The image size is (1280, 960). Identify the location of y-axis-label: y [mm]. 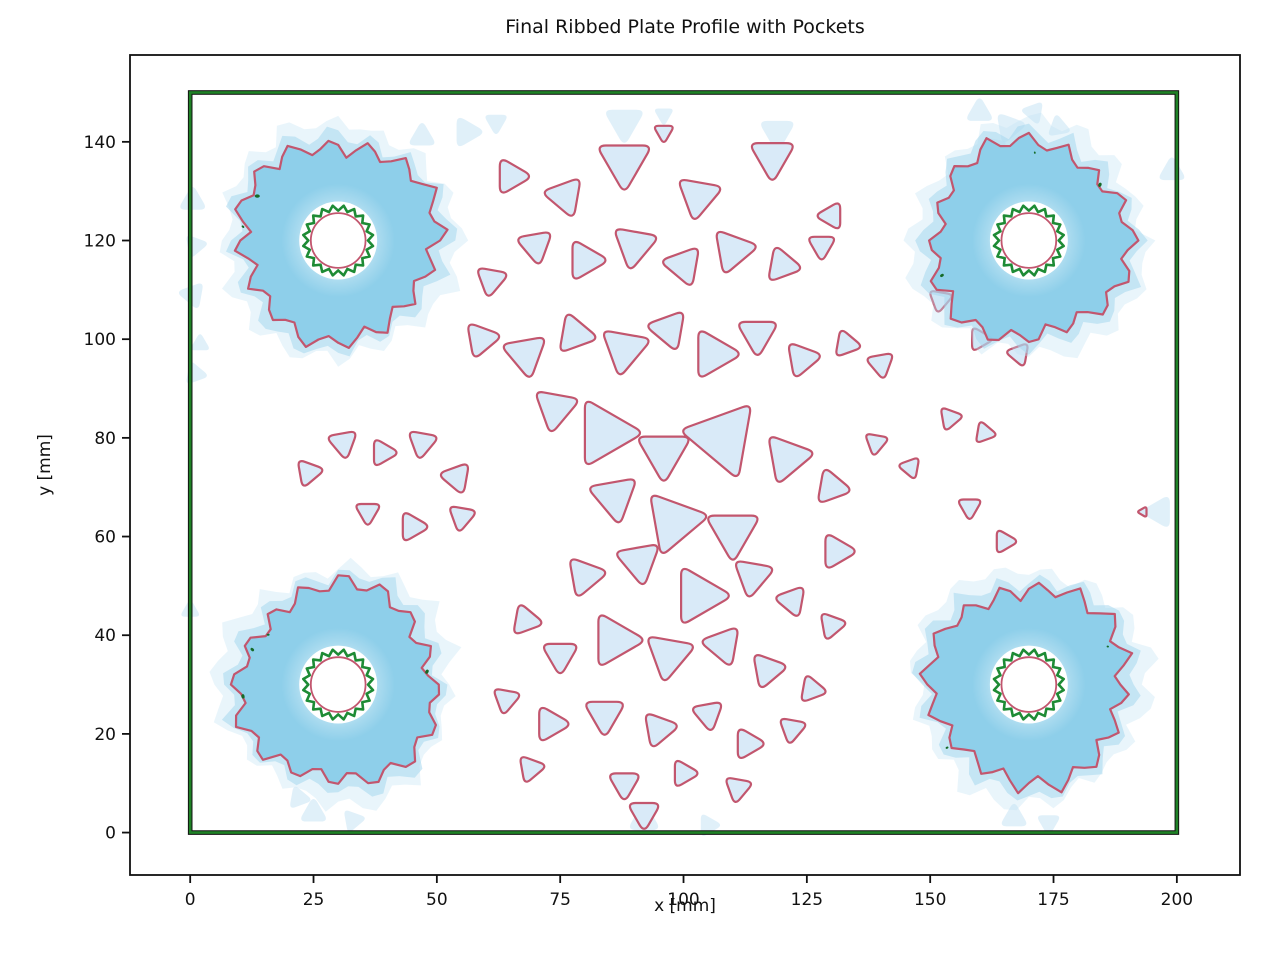
(45, 465).